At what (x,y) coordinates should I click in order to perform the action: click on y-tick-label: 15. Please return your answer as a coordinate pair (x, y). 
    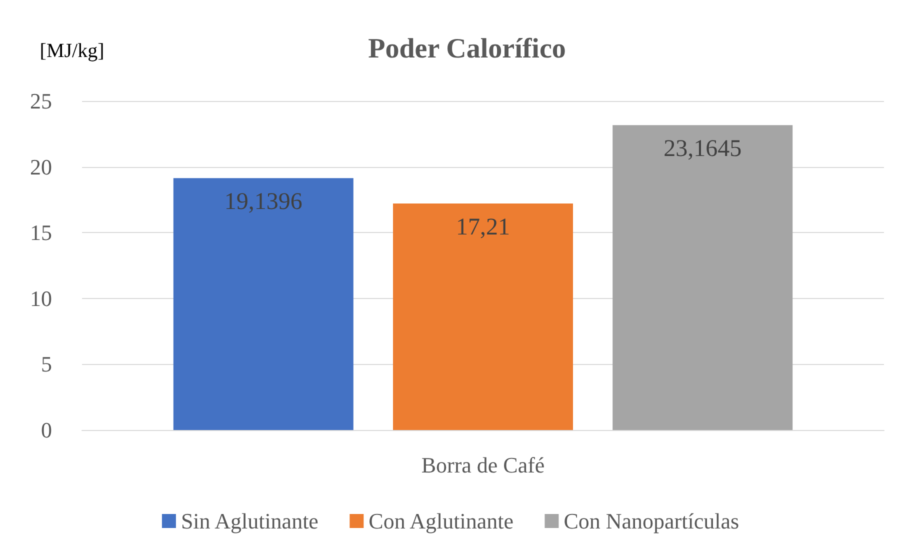
    Looking at the image, I should click on (41, 233).